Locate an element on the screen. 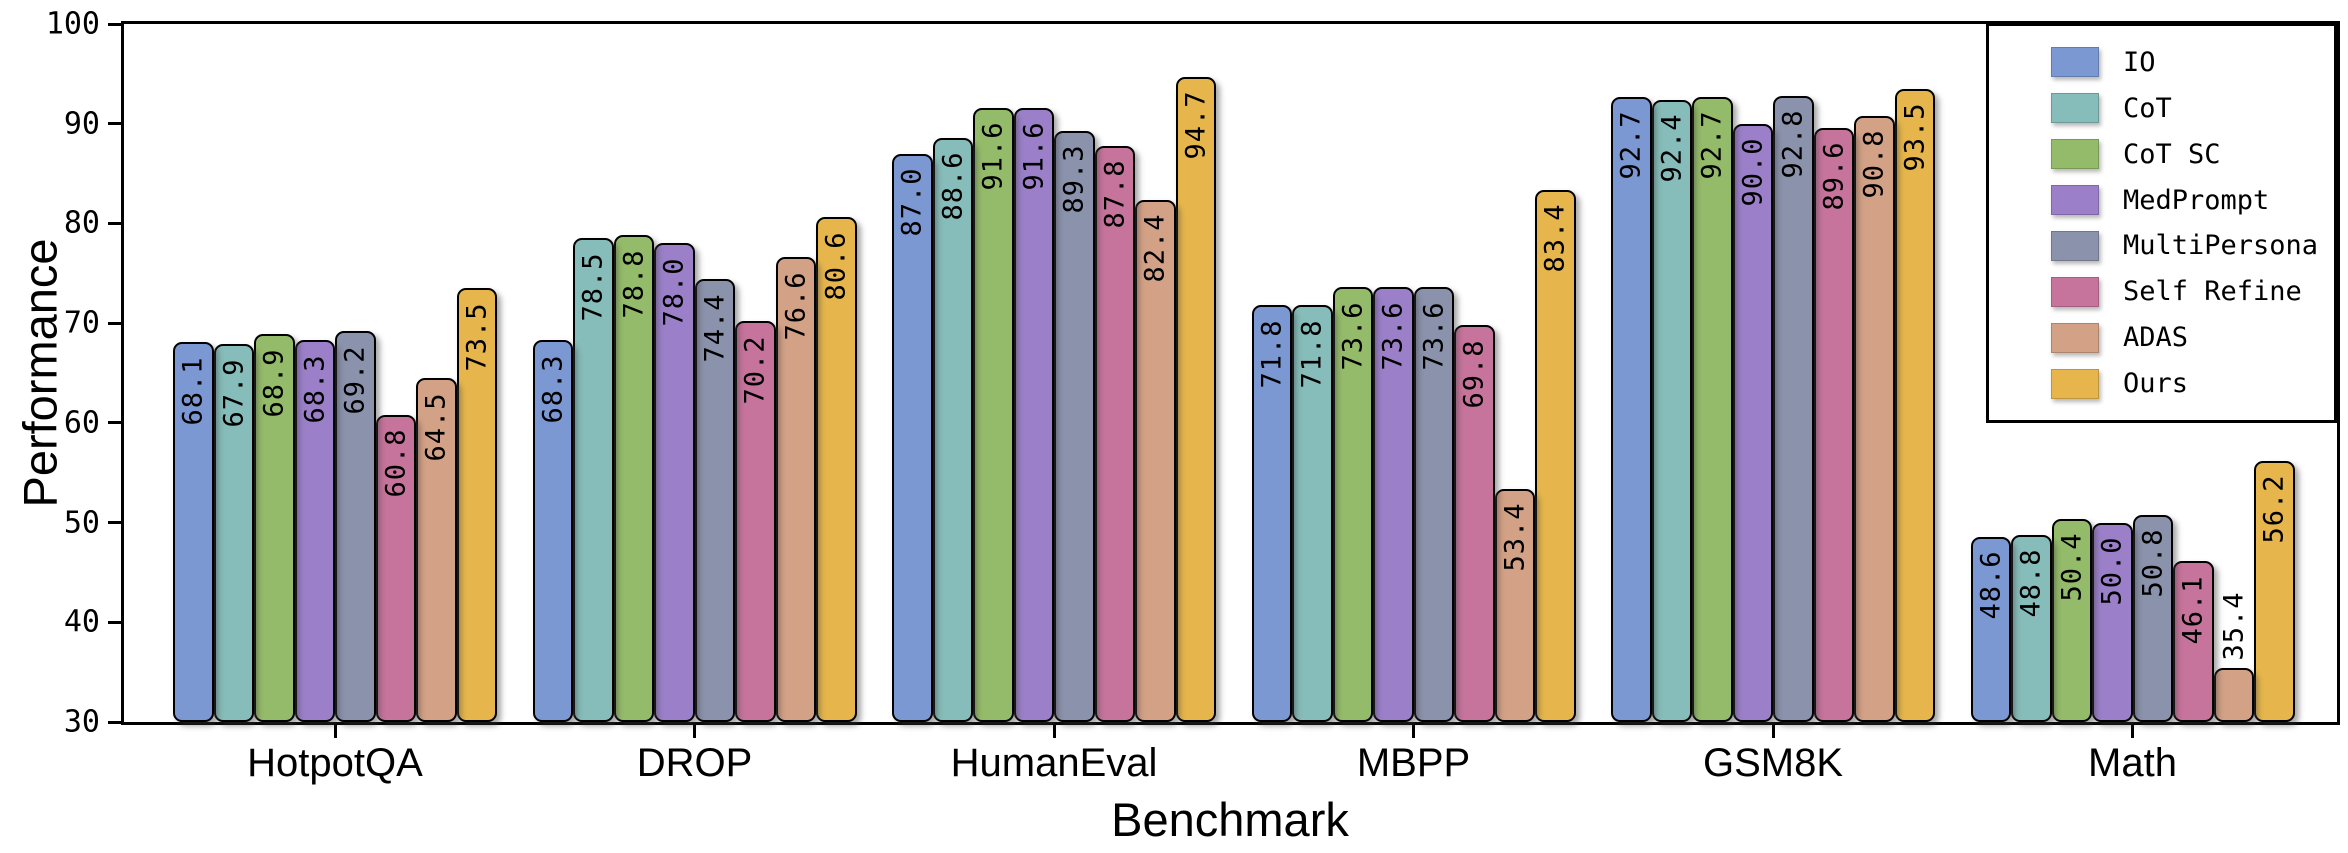  bar-self-refine-mbpp: 69.8 is located at coordinates (1474, 523).